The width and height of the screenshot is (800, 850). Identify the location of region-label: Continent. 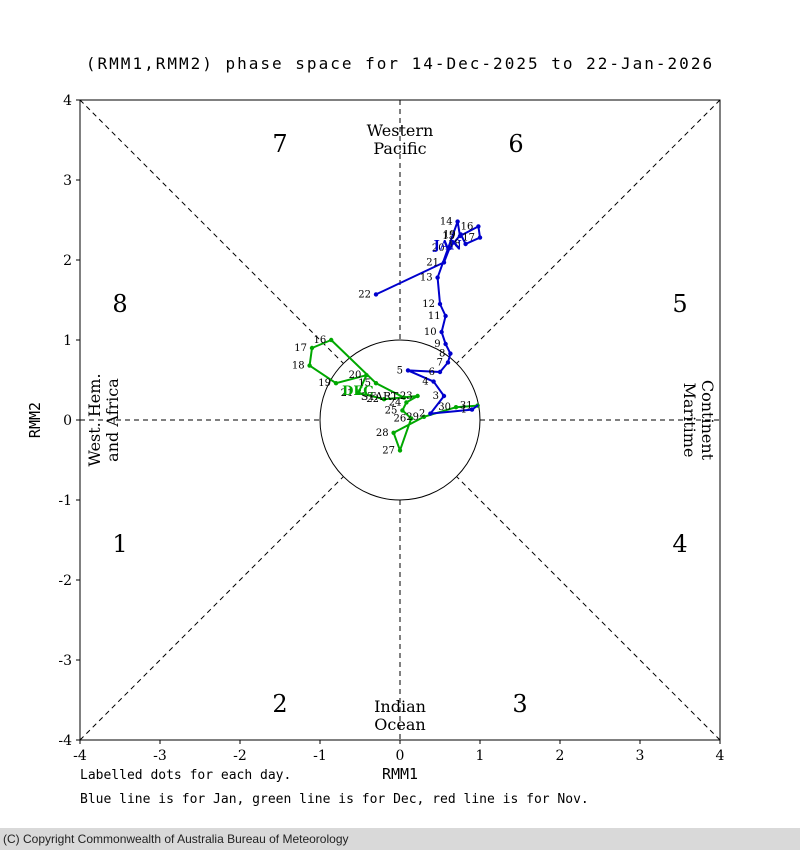
(707, 420).